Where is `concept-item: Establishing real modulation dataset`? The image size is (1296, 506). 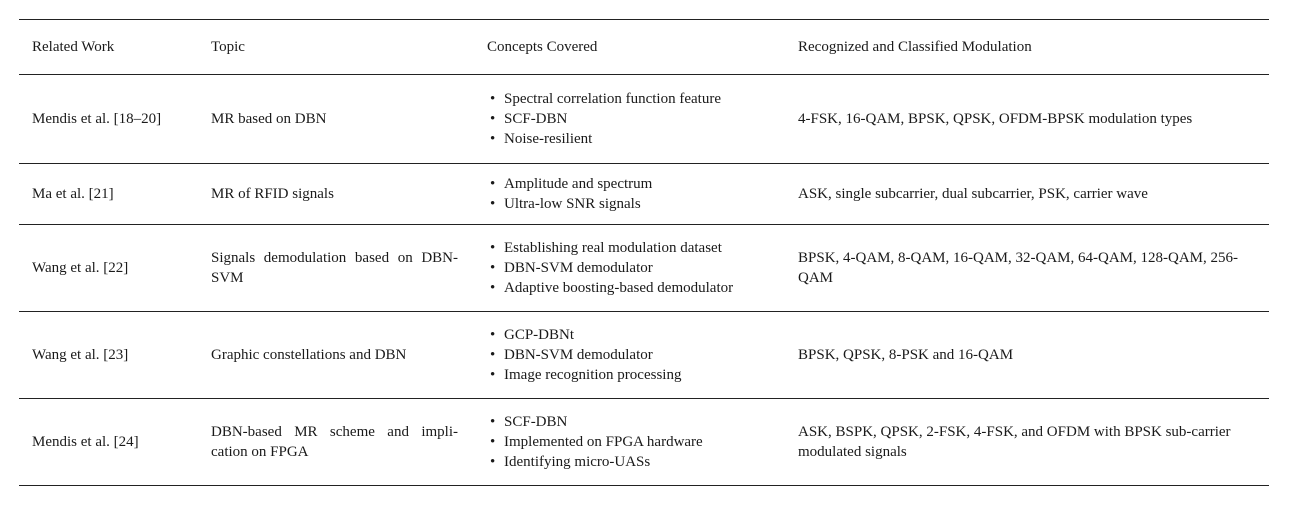
concept-item: Establishing real modulation dataset is located at coordinates (637, 248).